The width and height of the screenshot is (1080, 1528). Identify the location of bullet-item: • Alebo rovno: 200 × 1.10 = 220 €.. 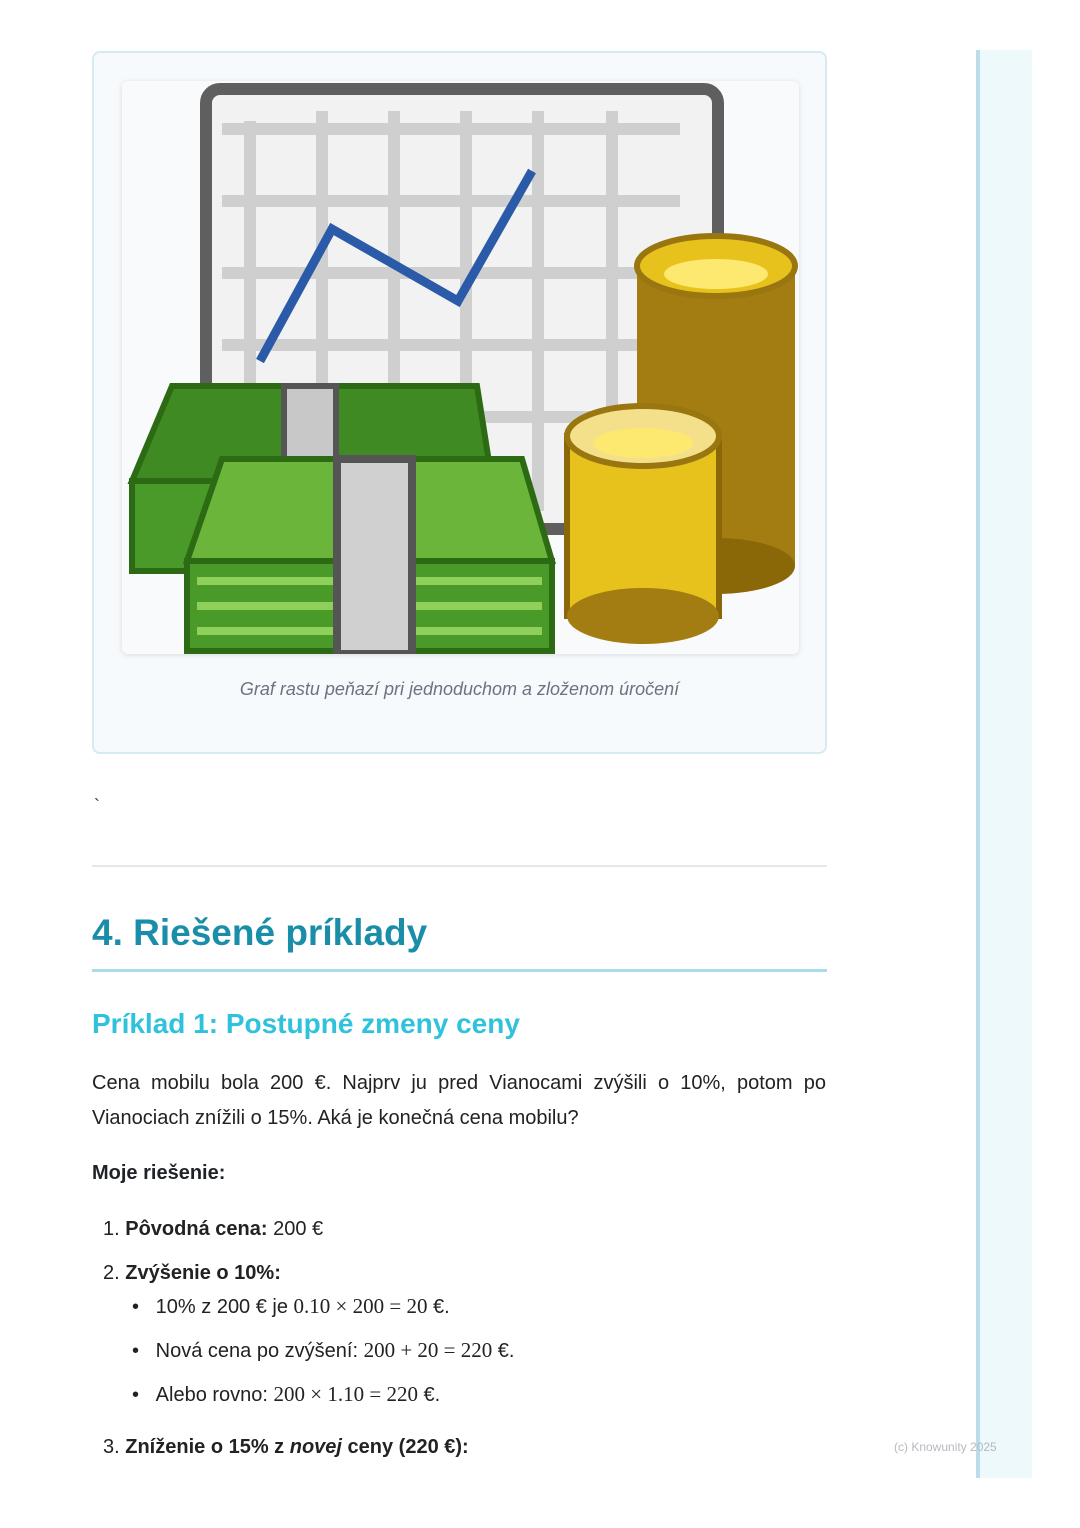
(286, 1394).